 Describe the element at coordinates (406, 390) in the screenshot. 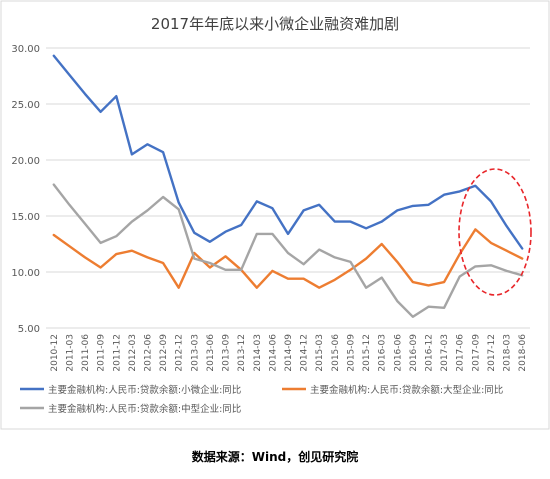

I see `legend-label-2: 主要金融机构:人民币:贷款余额:大型企业:同比` at that location.